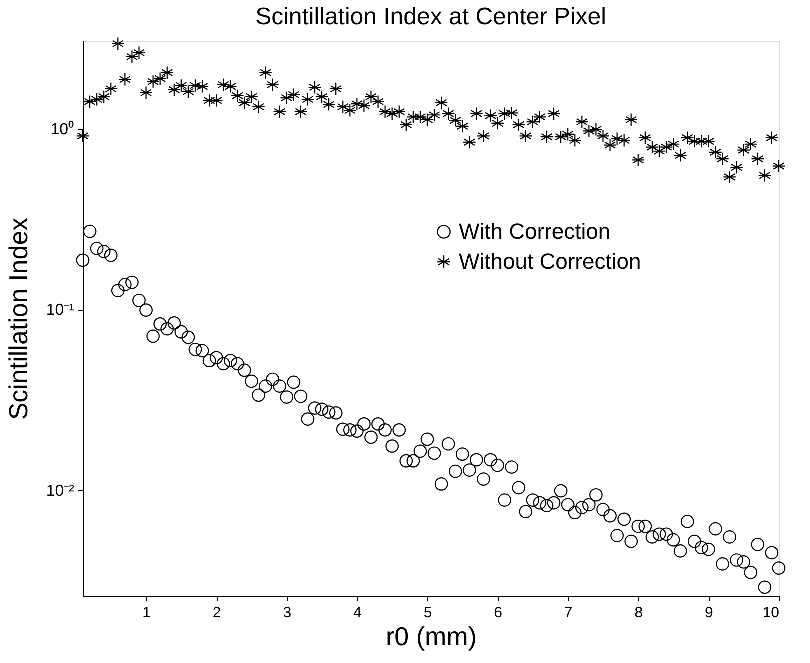 This screenshot has height=663, width=810. Describe the element at coordinates (550, 261) in the screenshot. I see `legend-label: Without Correction` at that location.